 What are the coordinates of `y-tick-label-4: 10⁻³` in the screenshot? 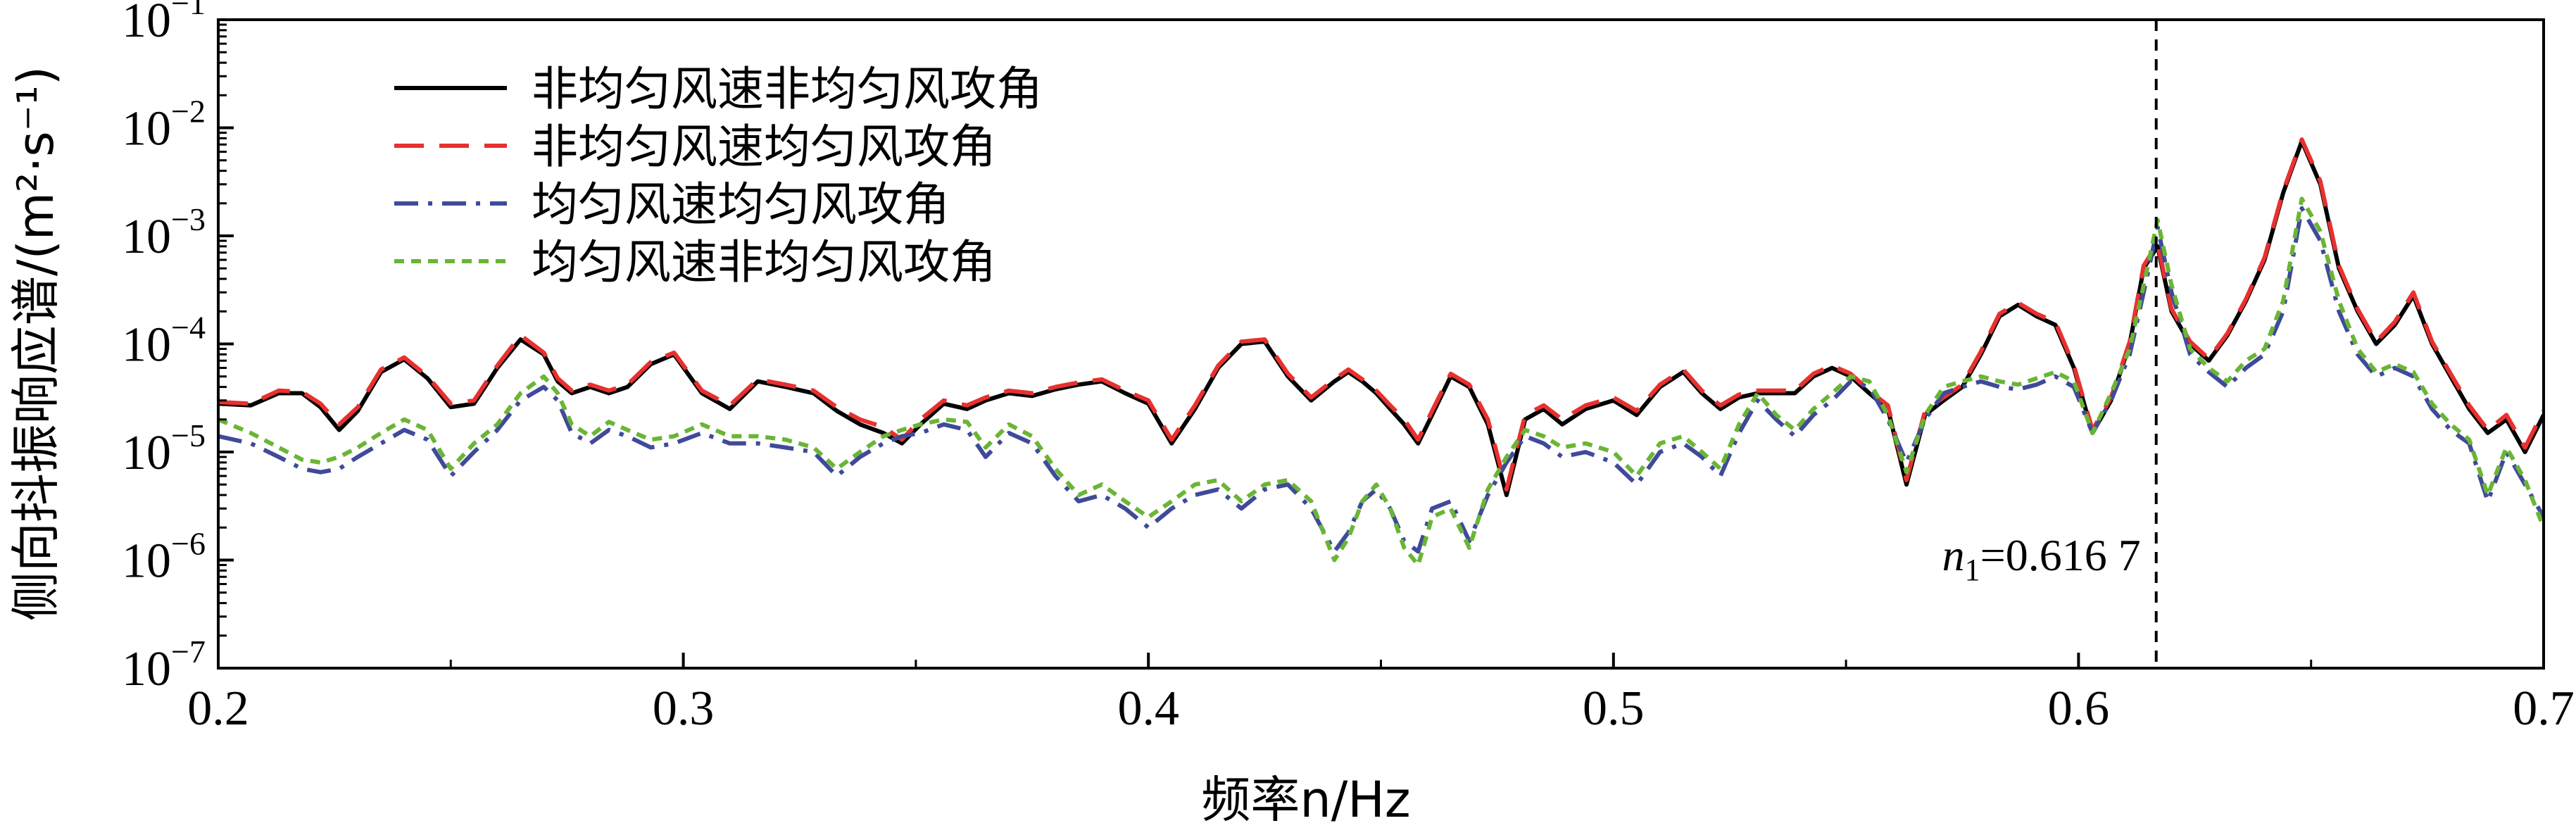 It's located at (164, 232).